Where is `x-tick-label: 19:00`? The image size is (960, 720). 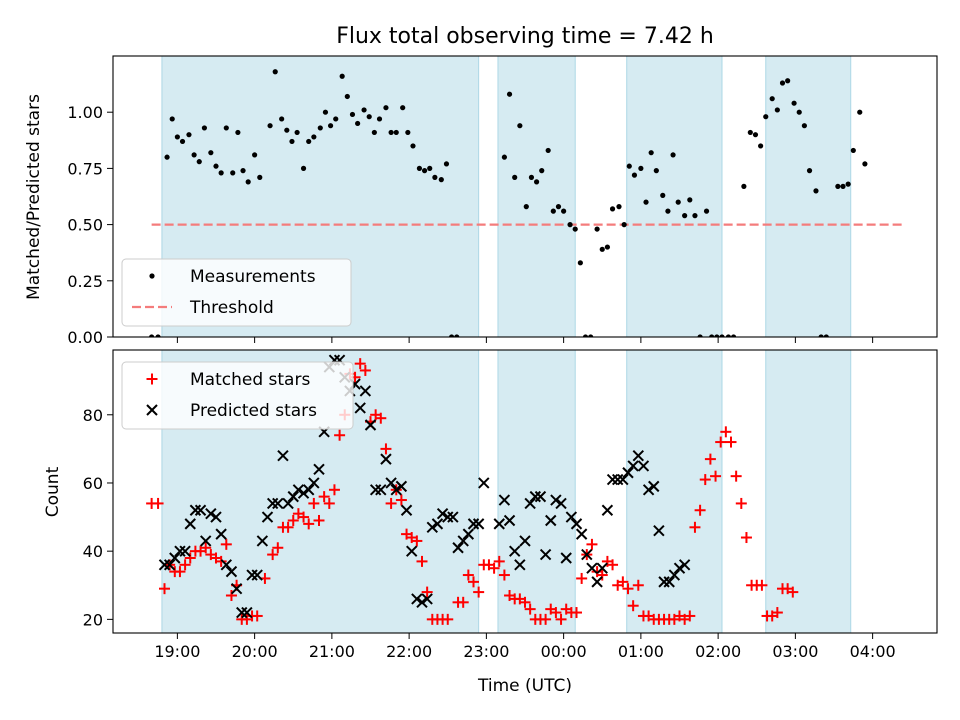 x-tick-label: 19:00 is located at coordinates (177, 651).